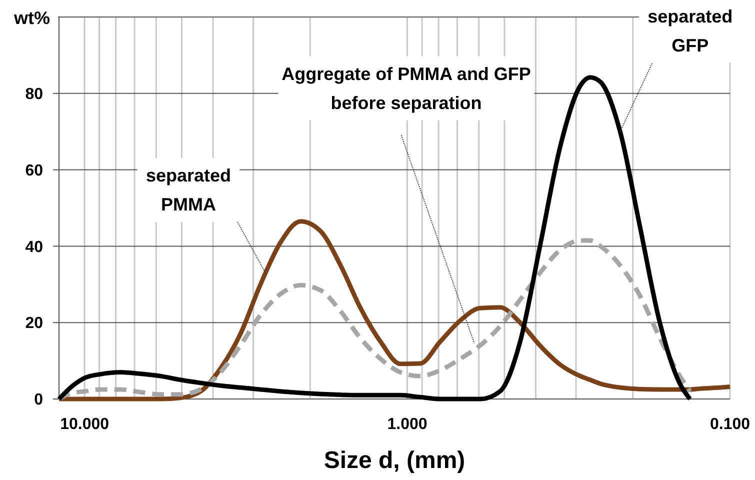  Describe the element at coordinates (31, 18) in the screenshot. I see `y-axis-title: wt%` at that location.